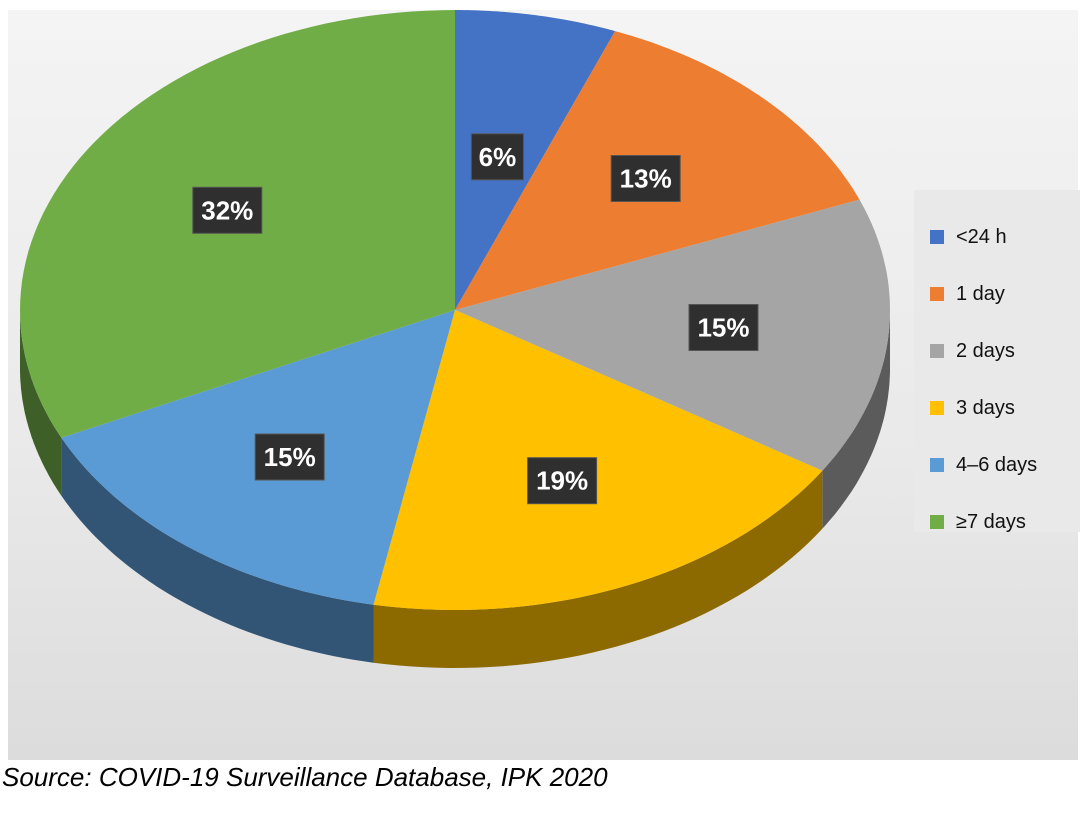  Describe the element at coordinates (981, 236) in the screenshot. I see `legend-label: <24 h` at that location.